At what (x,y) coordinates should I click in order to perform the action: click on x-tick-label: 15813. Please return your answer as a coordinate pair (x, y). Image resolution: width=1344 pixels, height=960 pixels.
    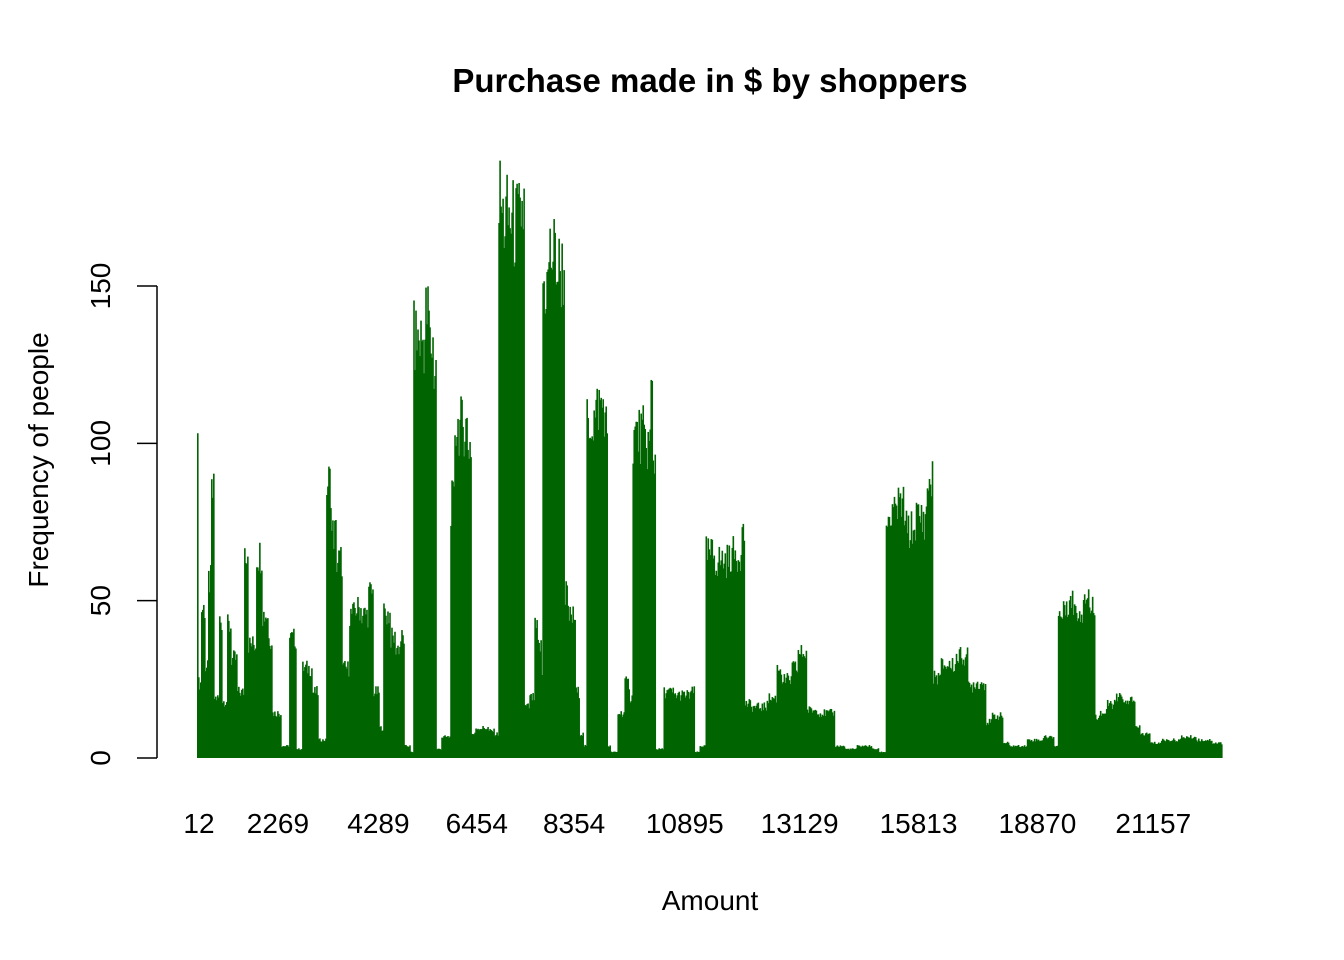
    Looking at the image, I should click on (919, 823).